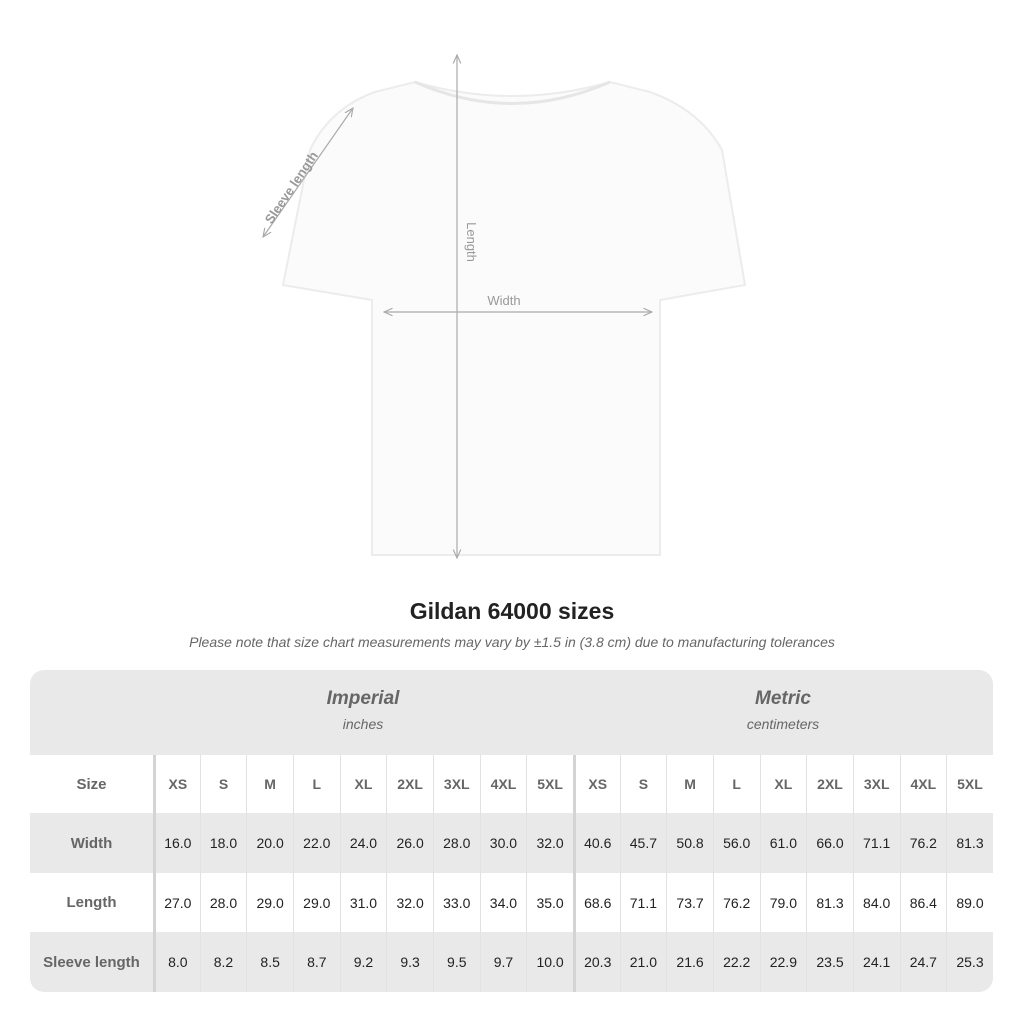  I want to click on table-cell: 45.7, so click(643, 843).